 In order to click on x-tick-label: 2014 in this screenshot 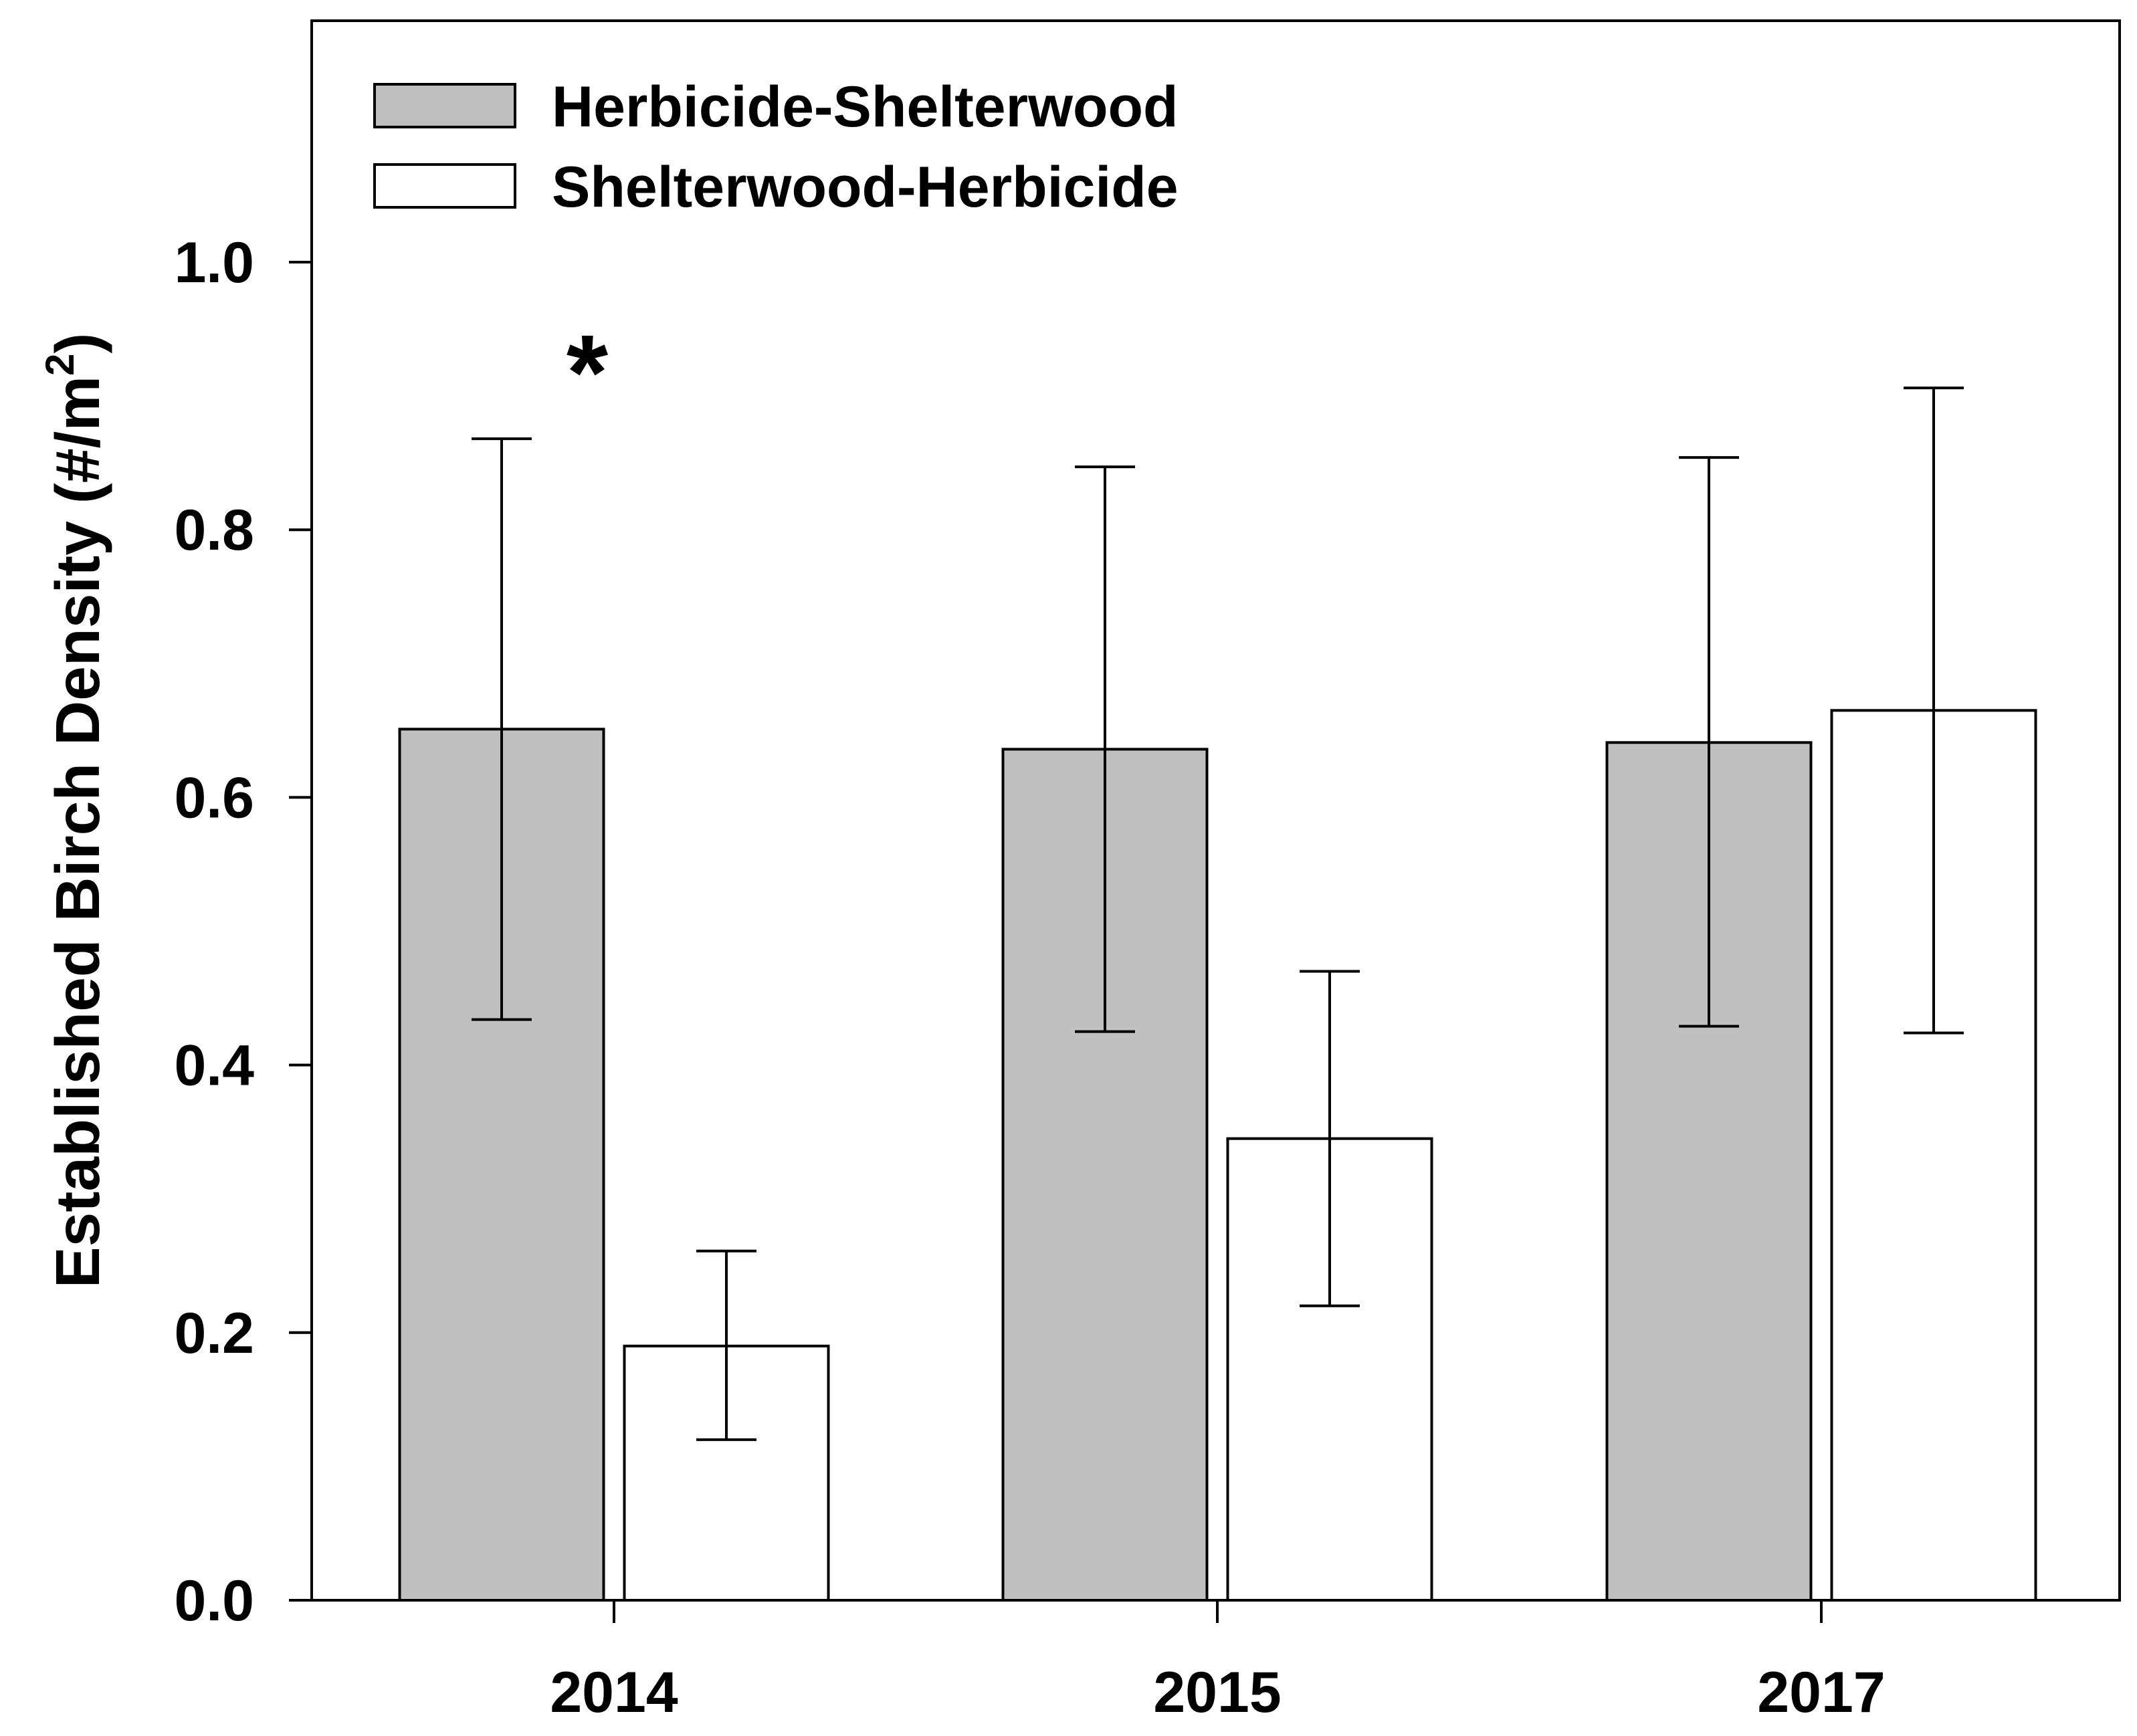, I will do `click(614, 1692)`.